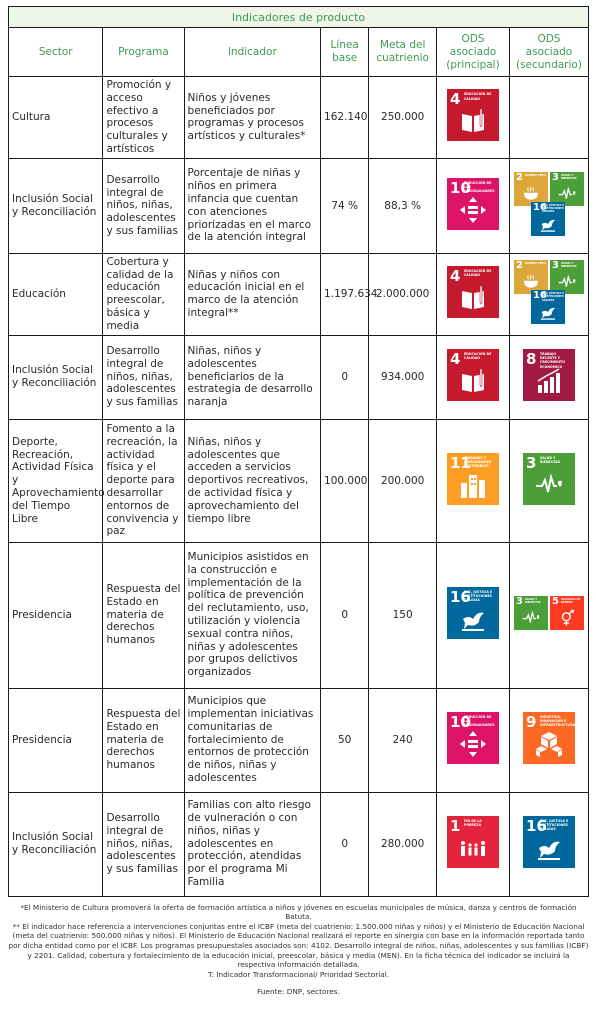 The width and height of the screenshot is (596, 1016). What do you see at coordinates (552, 360) in the screenshot?
I see `sdg-label: Trabajo decente y crecimiento económico` at bounding box center [552, 360].